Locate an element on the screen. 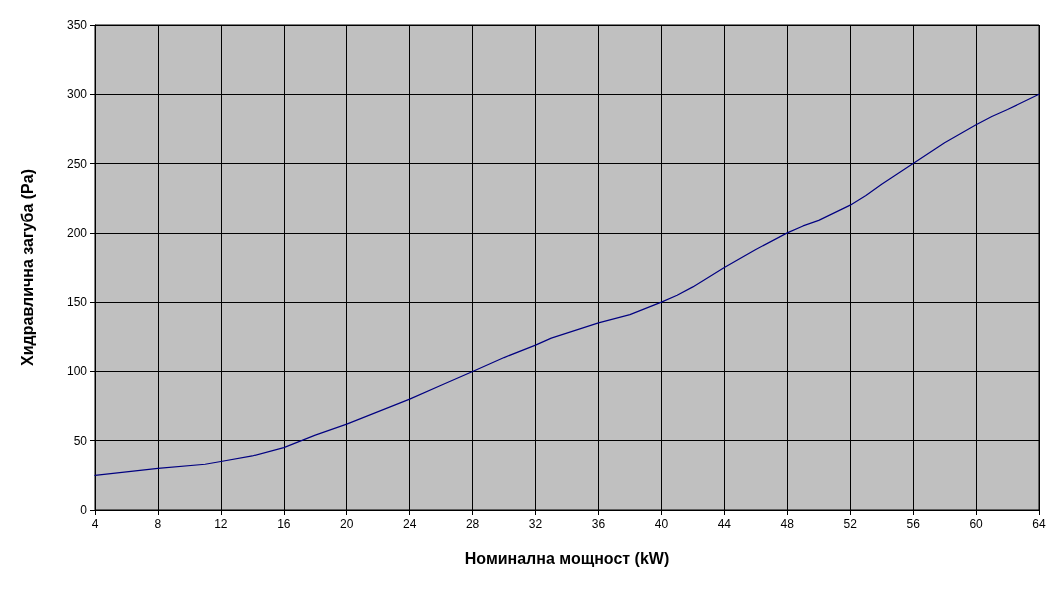 Image resolution: width=1058 pixels, height=589 pixels. x-tick-label: 32 is located at coordinates (535, 524).